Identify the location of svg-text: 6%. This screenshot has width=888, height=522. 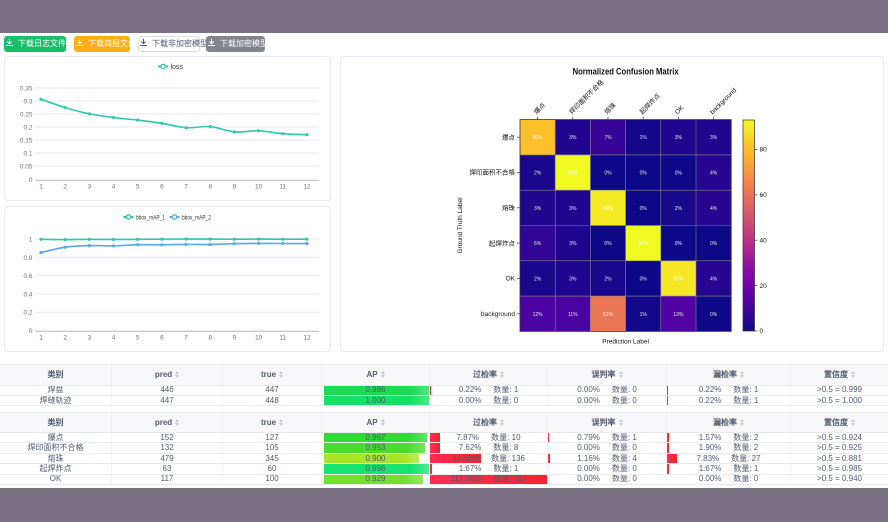
(538, 244).